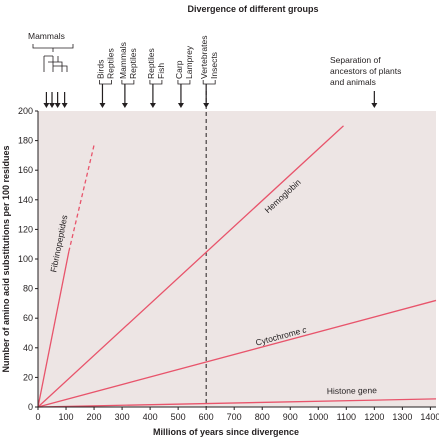 The image size is (439, 445). Describe the element at coordinates (28, 318) in the screenshot. I see `y-tick-label: 60` at that location.